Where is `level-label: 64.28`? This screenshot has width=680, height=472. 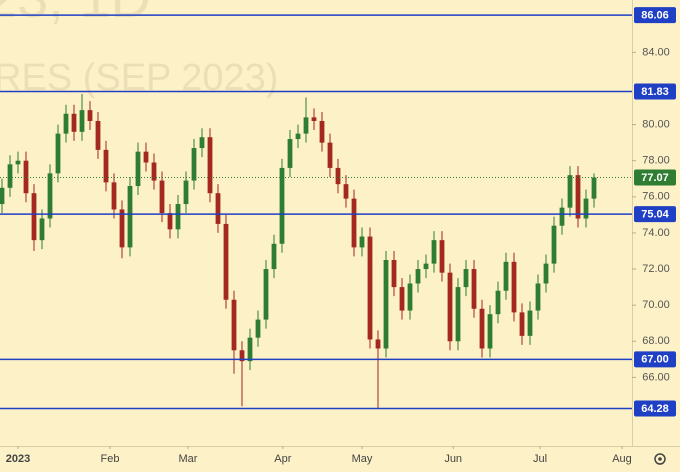
level-label: 64.28 is located at coordinates (655, 409).